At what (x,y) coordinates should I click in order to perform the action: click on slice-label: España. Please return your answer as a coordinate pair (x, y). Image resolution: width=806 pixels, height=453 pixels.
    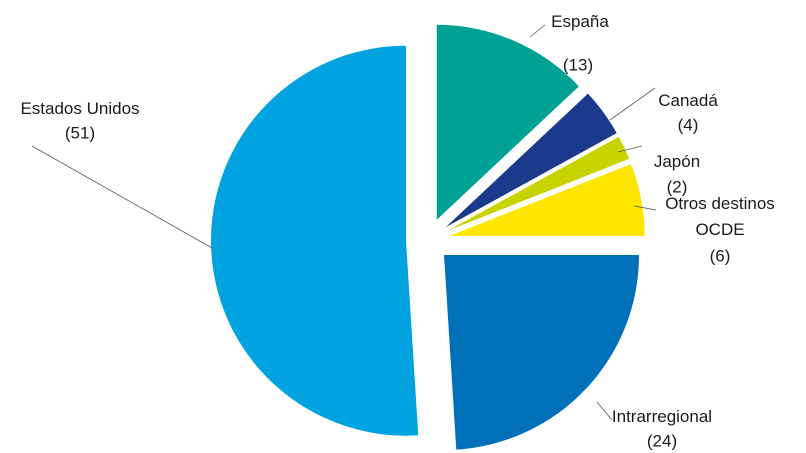
    Looking at the image, I should click on (580, 21).